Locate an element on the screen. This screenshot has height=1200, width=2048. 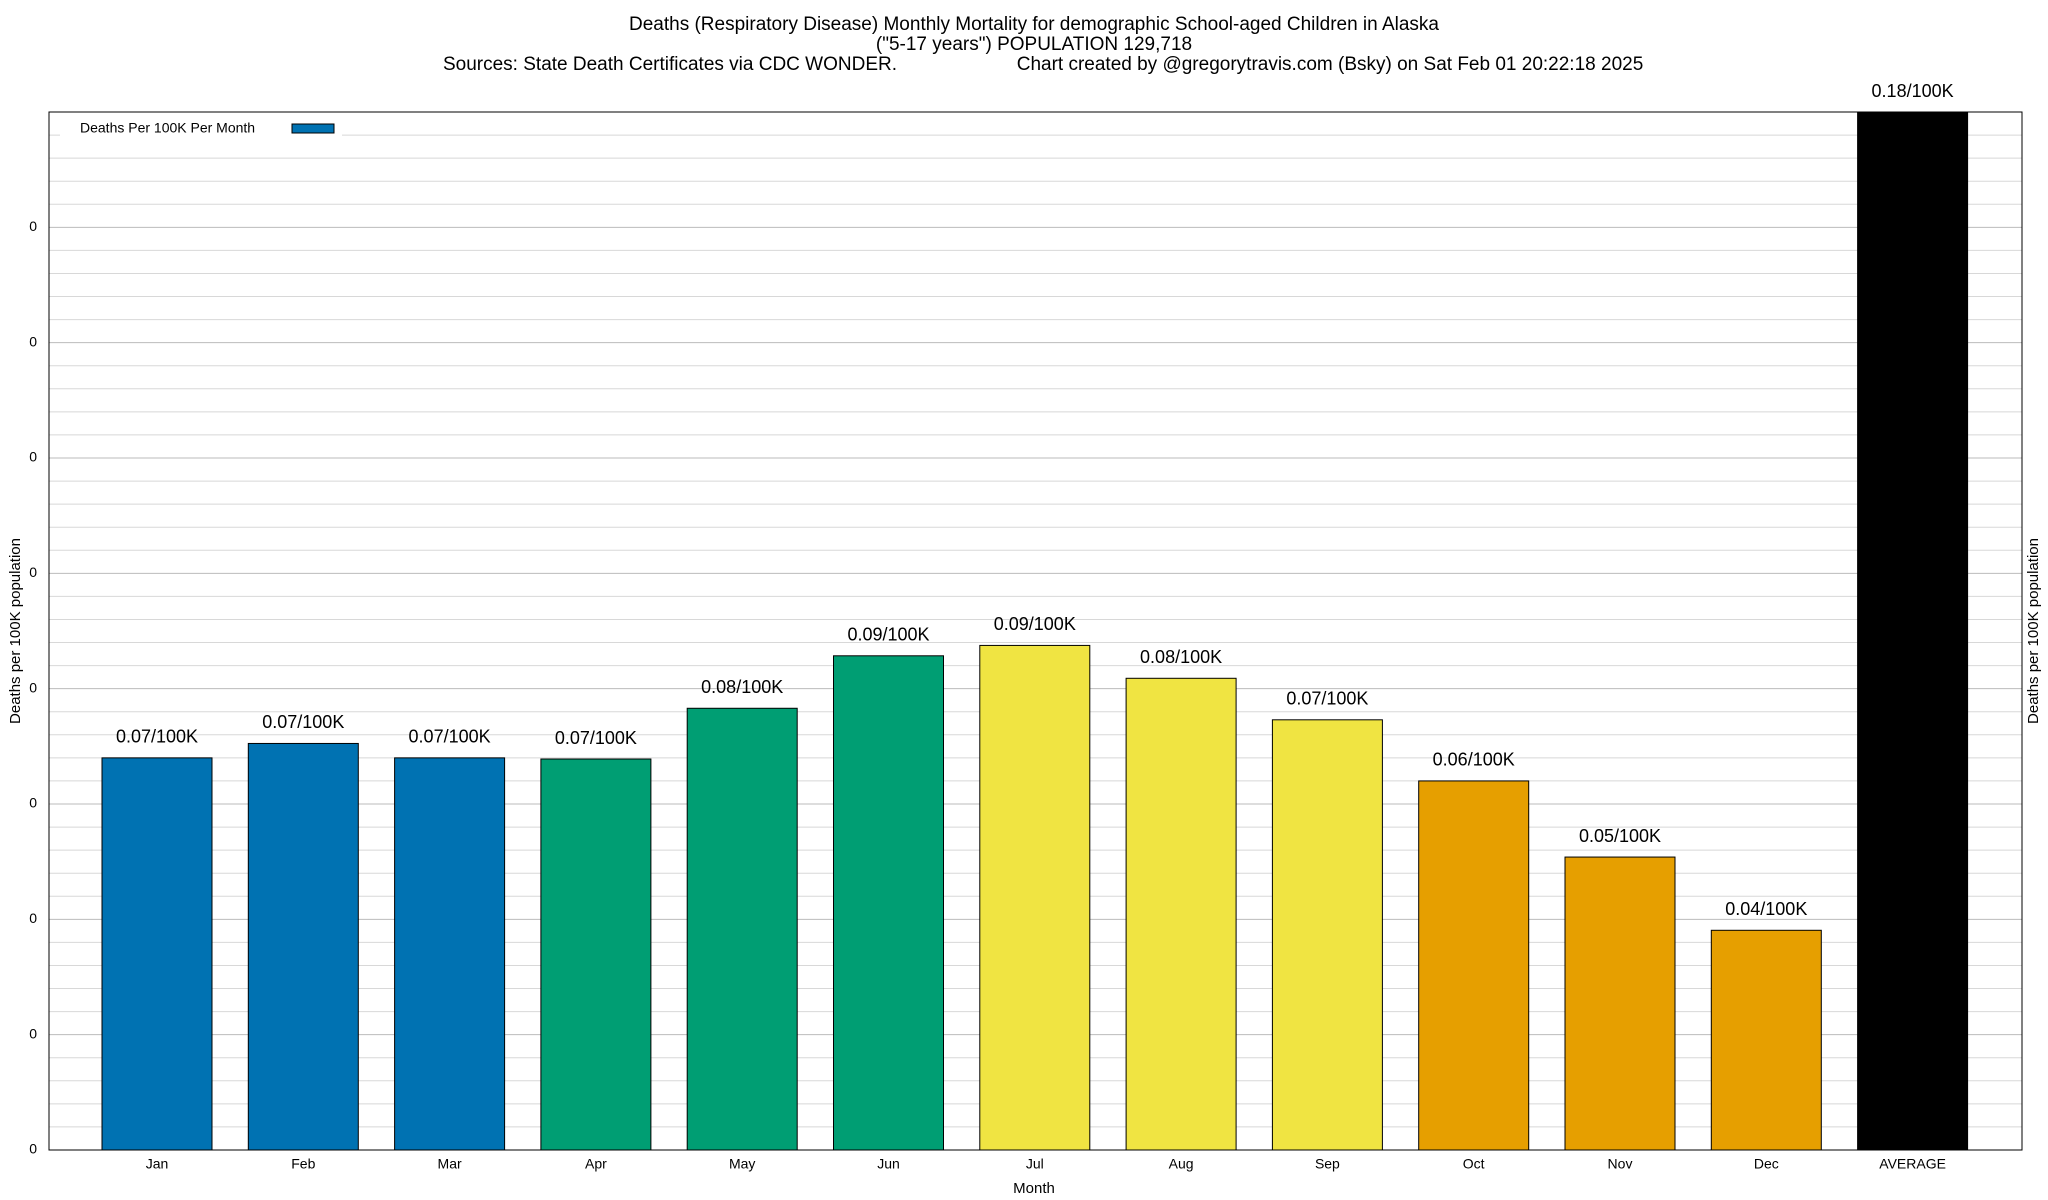
legend-label: Deaths Per 100K Per Month is located at coordinates (167, 128).